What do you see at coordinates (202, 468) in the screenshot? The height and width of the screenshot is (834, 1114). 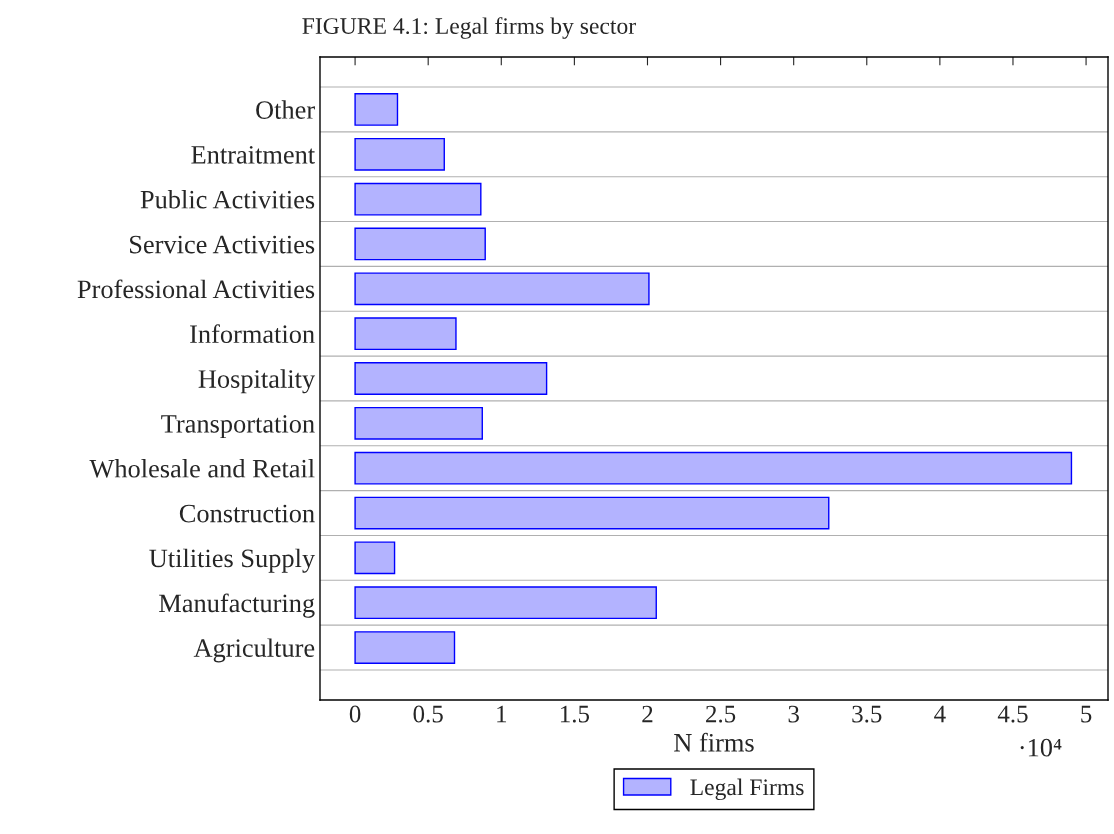 I see `y-tick-label: Wholesale and Retail` at bounding box center [202, 468].